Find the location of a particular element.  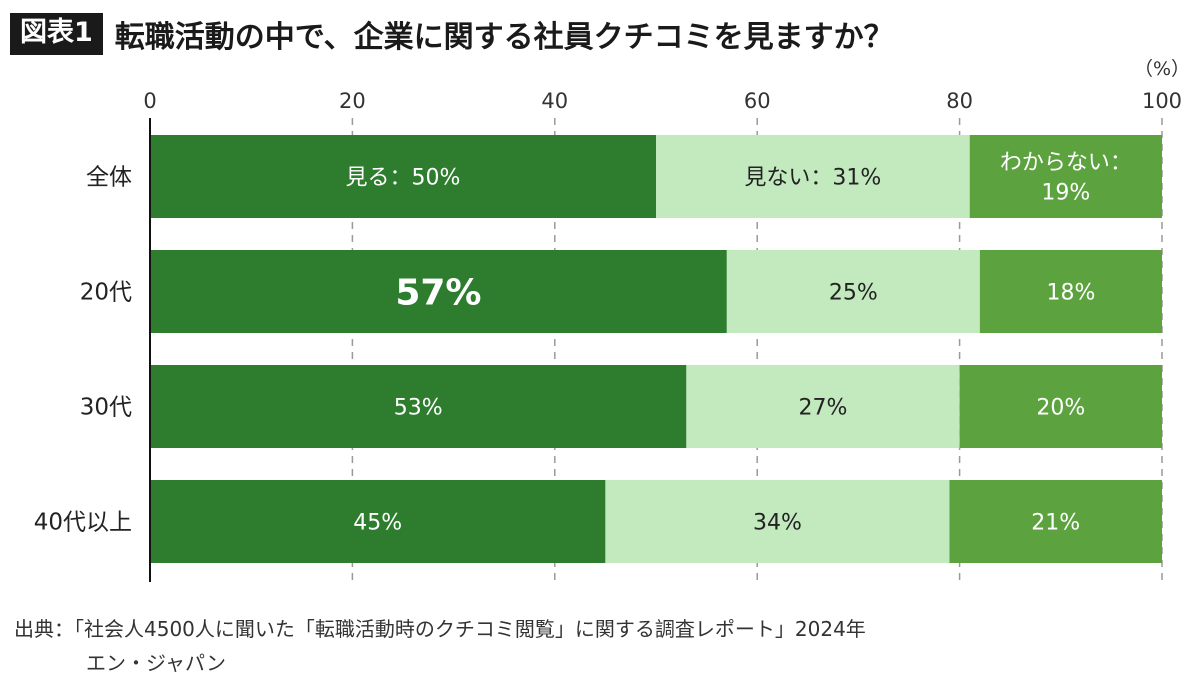

bar-見る-30代 is located at coordinates (418, 406).